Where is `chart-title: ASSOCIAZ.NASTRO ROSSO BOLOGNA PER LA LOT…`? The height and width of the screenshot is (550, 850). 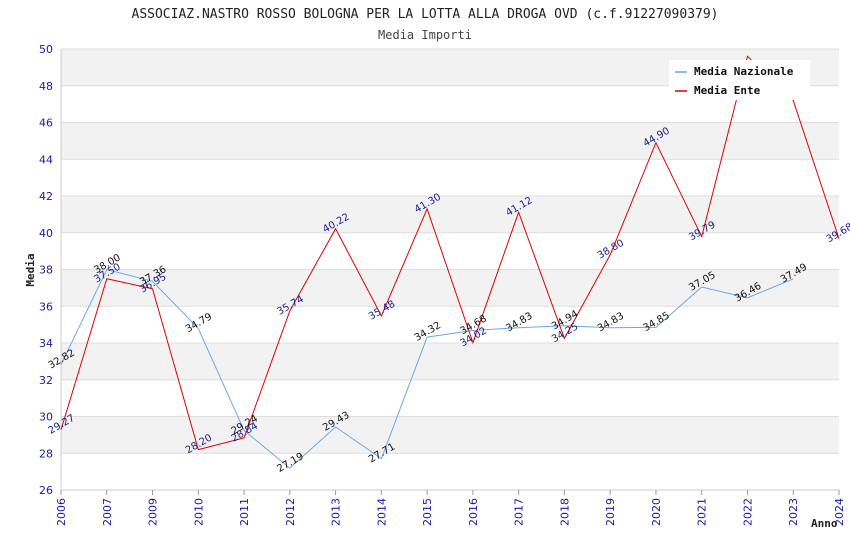 chart-title: ASSOCIAZ.NASTRO ROSSO BOLOGNA PER LA LOT… is located at coordinates (425, 14).